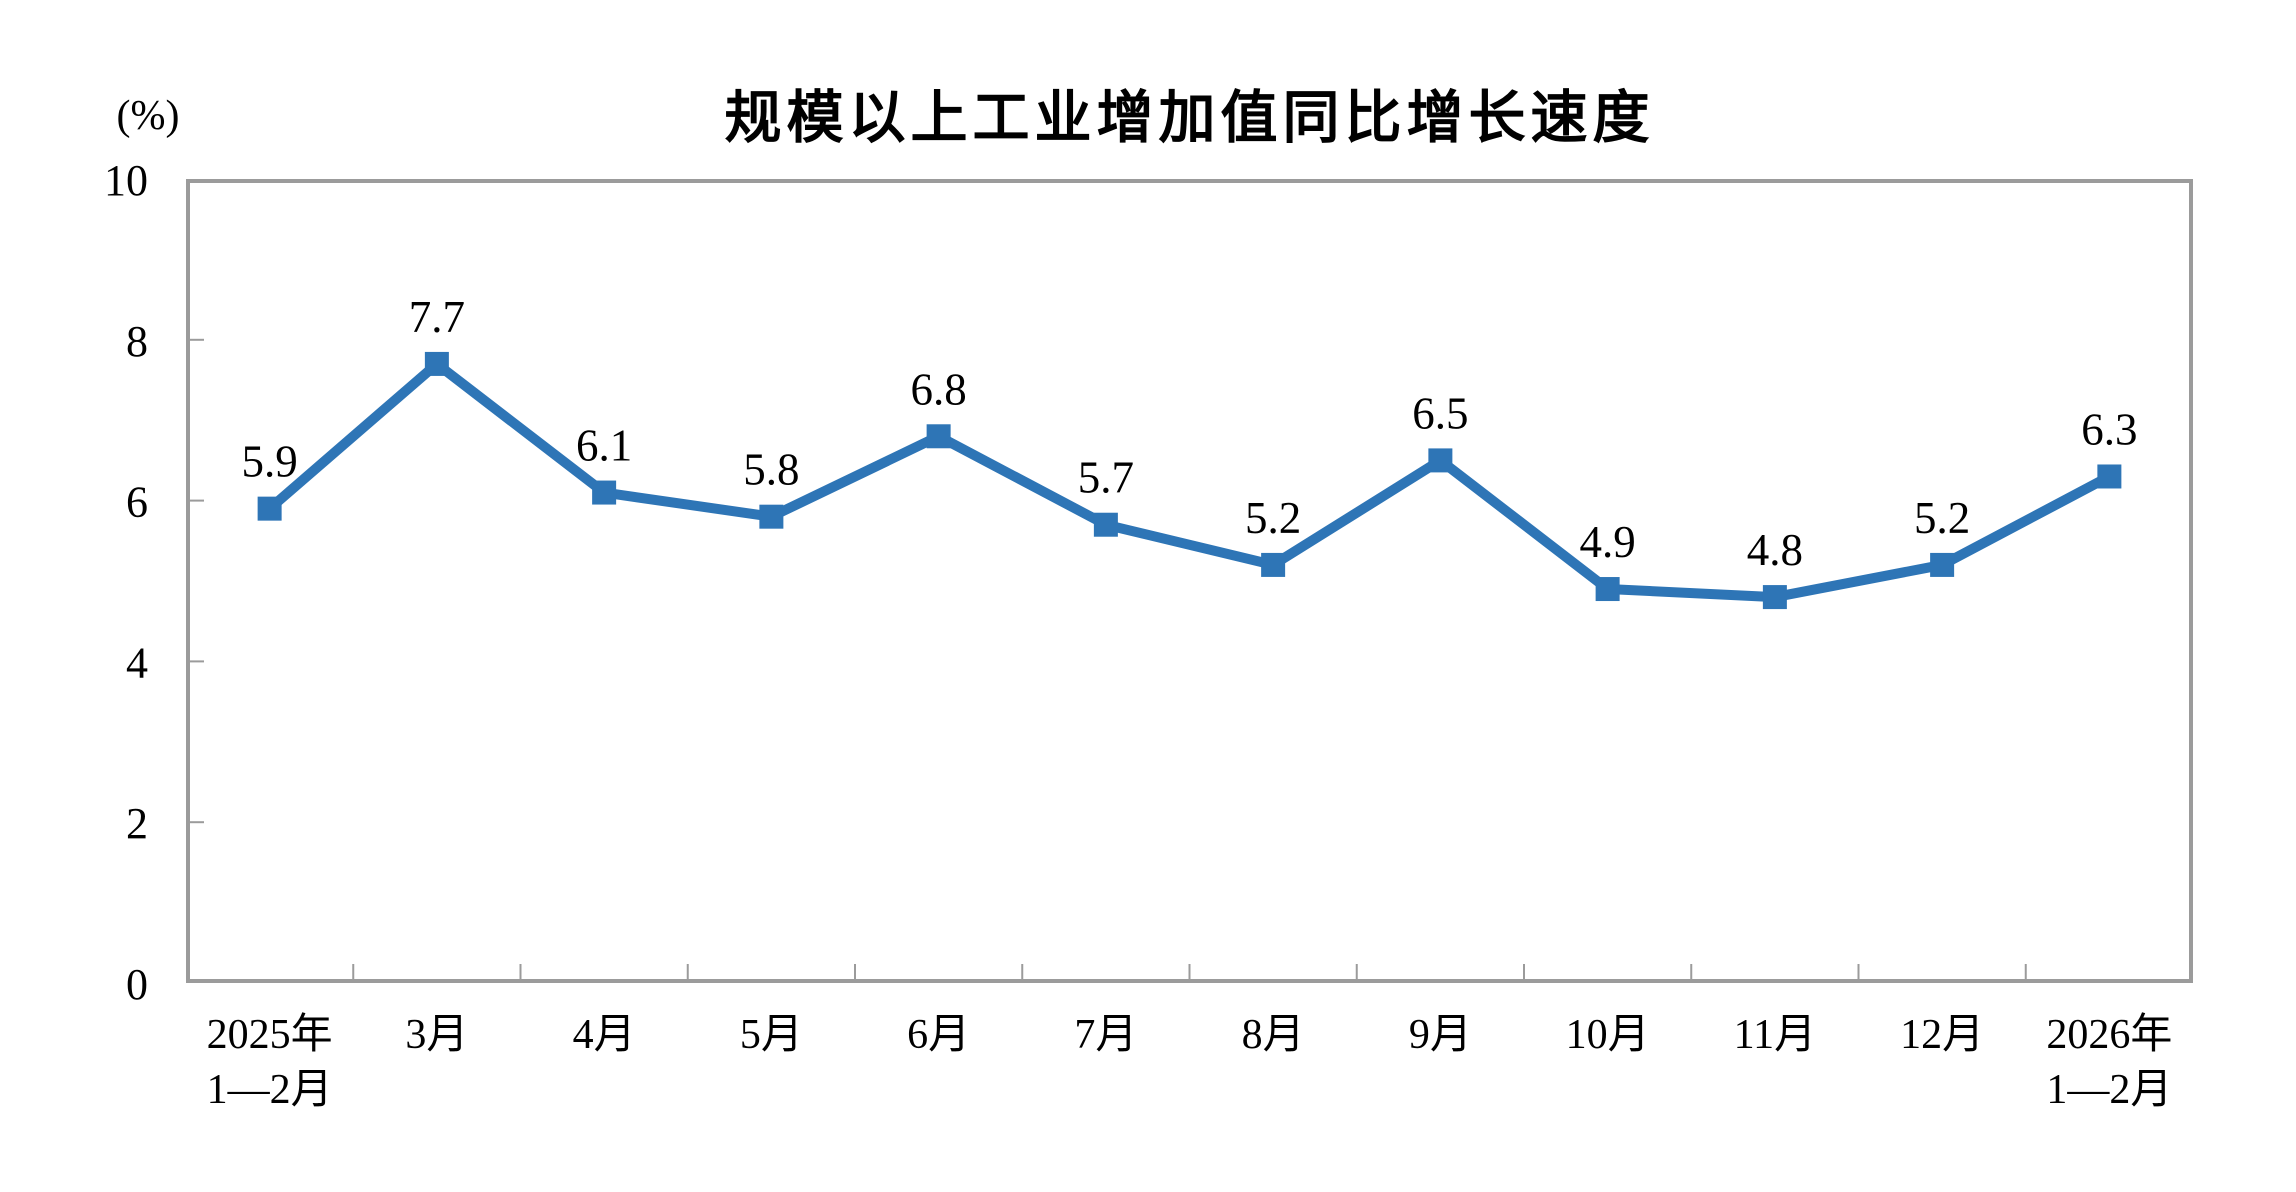  I want to click on x-axis-category-label: 5月, so click(771, 1035).